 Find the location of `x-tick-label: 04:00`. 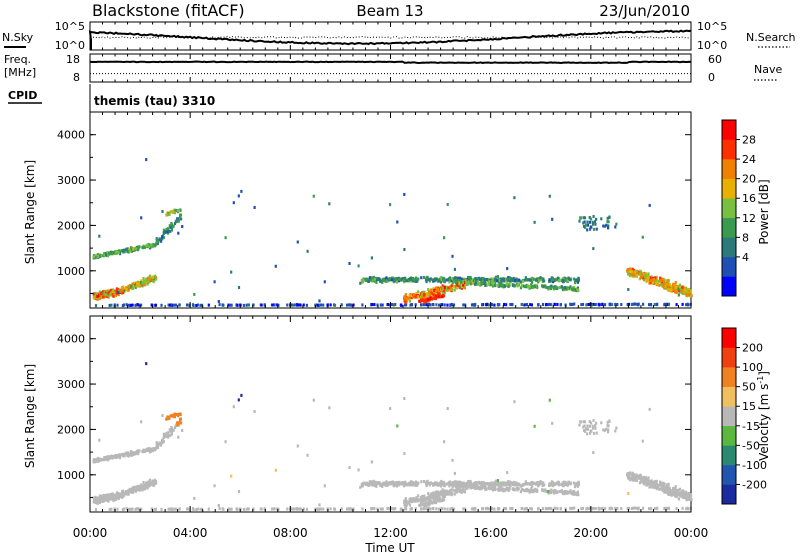

x-tick-label: 04:00 is located at coordinates (190, 533).